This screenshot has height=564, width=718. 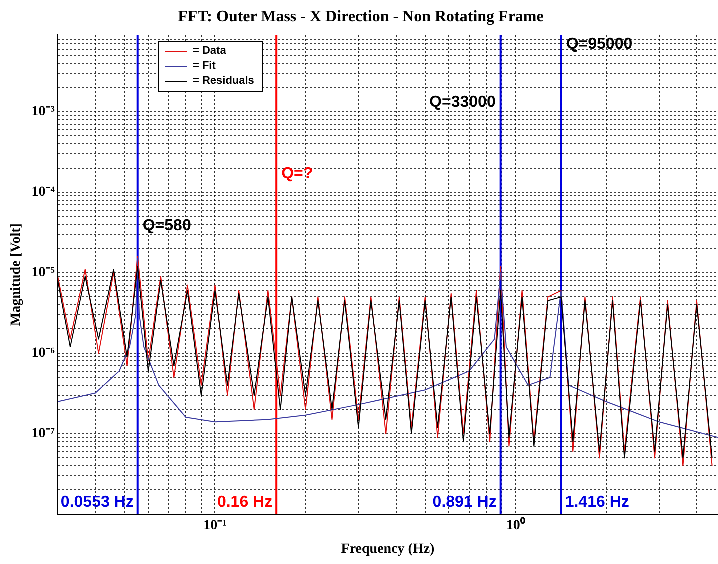 I want to click on y-tick-label: 10⁻⁶, so click(x=43, y=354).